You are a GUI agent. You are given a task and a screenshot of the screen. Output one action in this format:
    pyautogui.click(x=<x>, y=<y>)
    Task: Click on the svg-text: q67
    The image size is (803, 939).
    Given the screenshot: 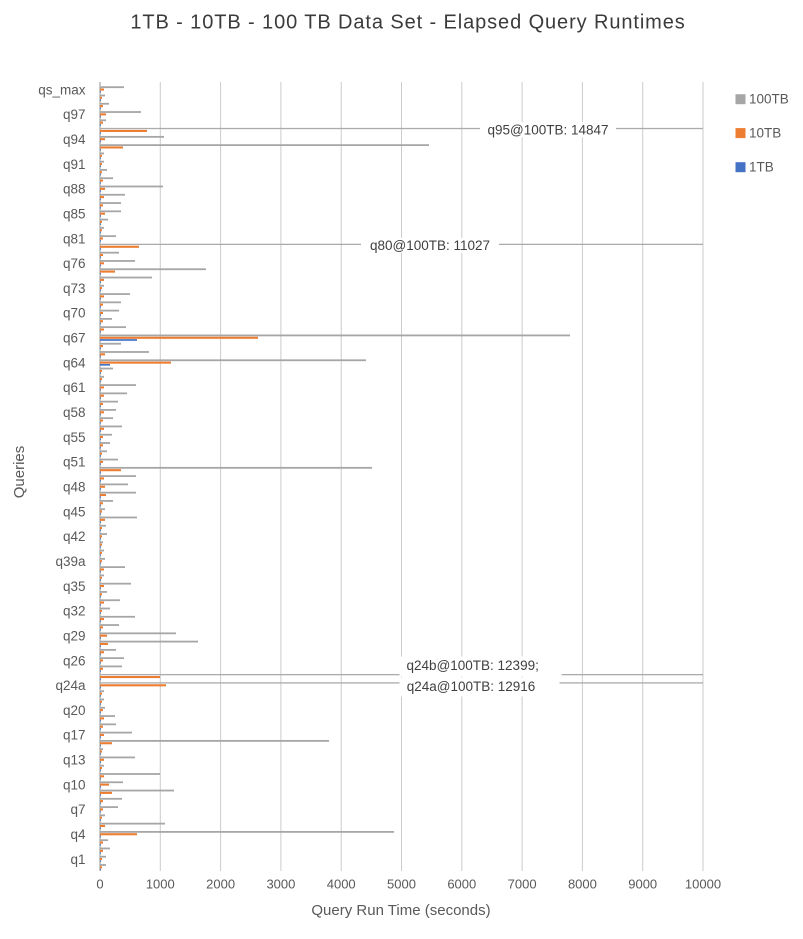 What is the action you would take?
    pyautogui.click(x=74, y=338)
    